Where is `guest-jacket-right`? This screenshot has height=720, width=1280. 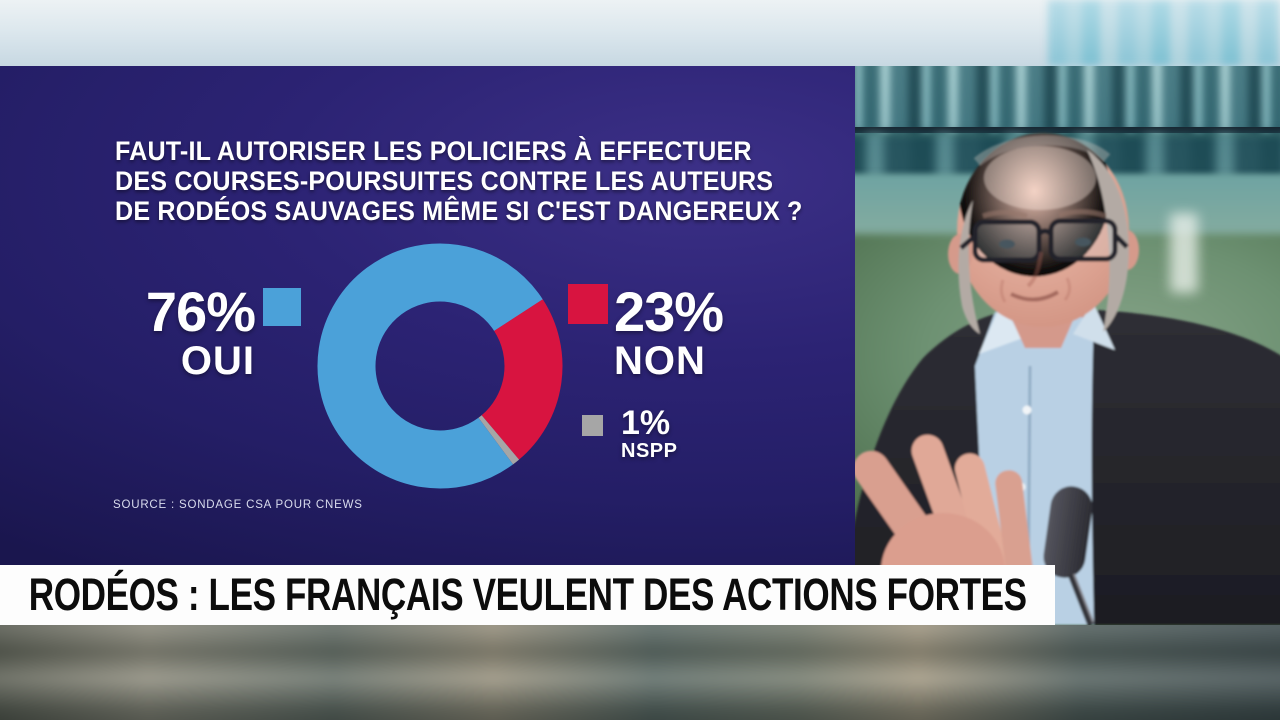 guest-jacket-right is located at coordinates (1182, 467).